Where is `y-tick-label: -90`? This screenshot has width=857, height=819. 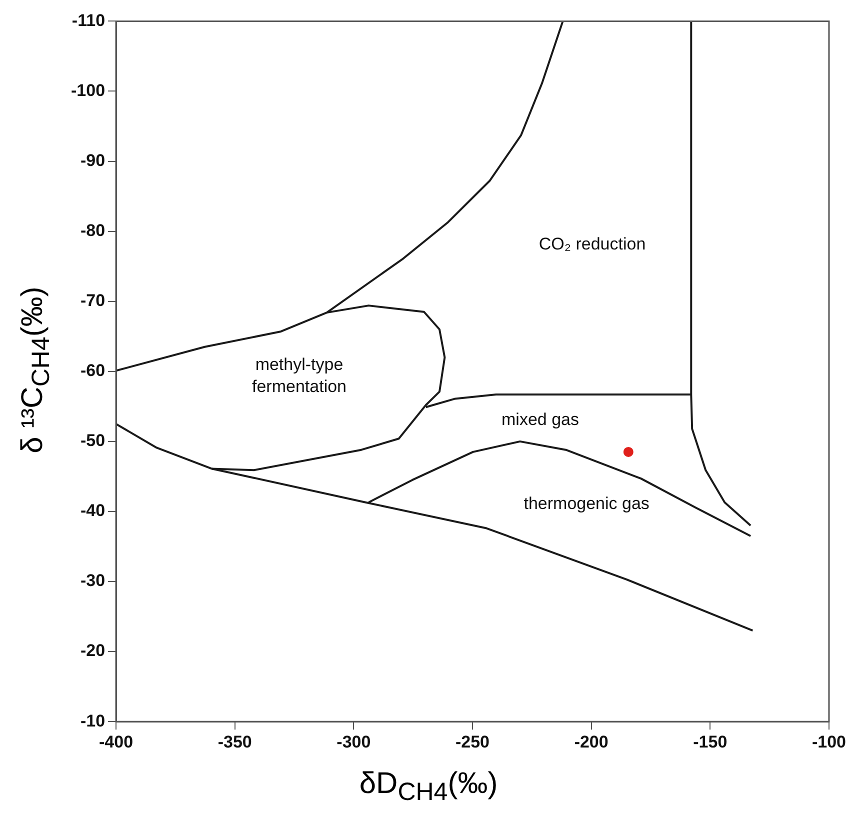
y-tick-label: -90 is located at coordinates (93, 160).